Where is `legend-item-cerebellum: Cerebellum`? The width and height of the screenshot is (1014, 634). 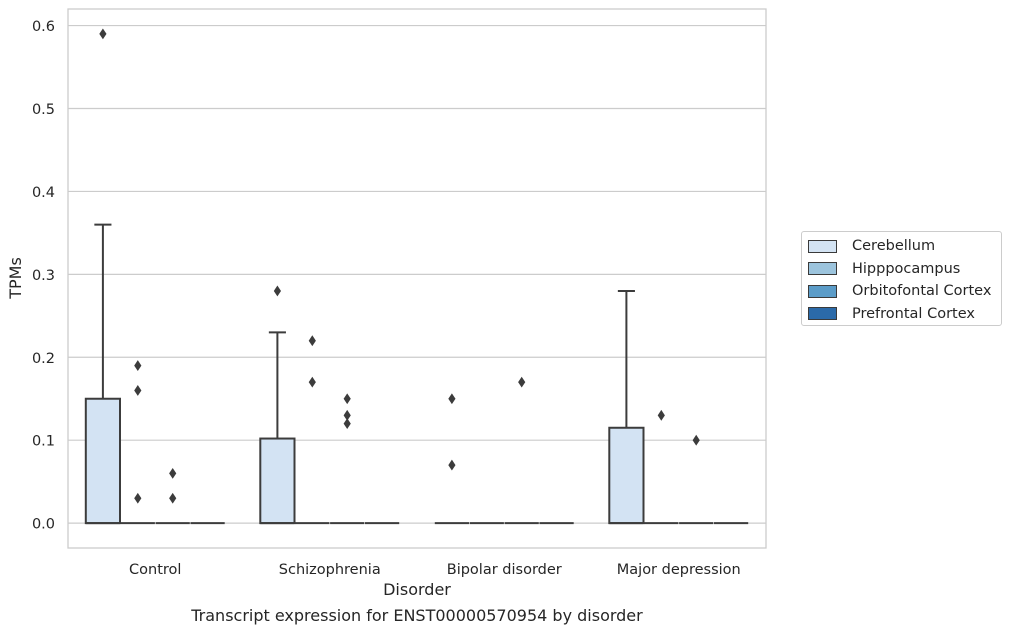
legend-item-cerebellum: Cerebellum is located at coordinates (904, 246).